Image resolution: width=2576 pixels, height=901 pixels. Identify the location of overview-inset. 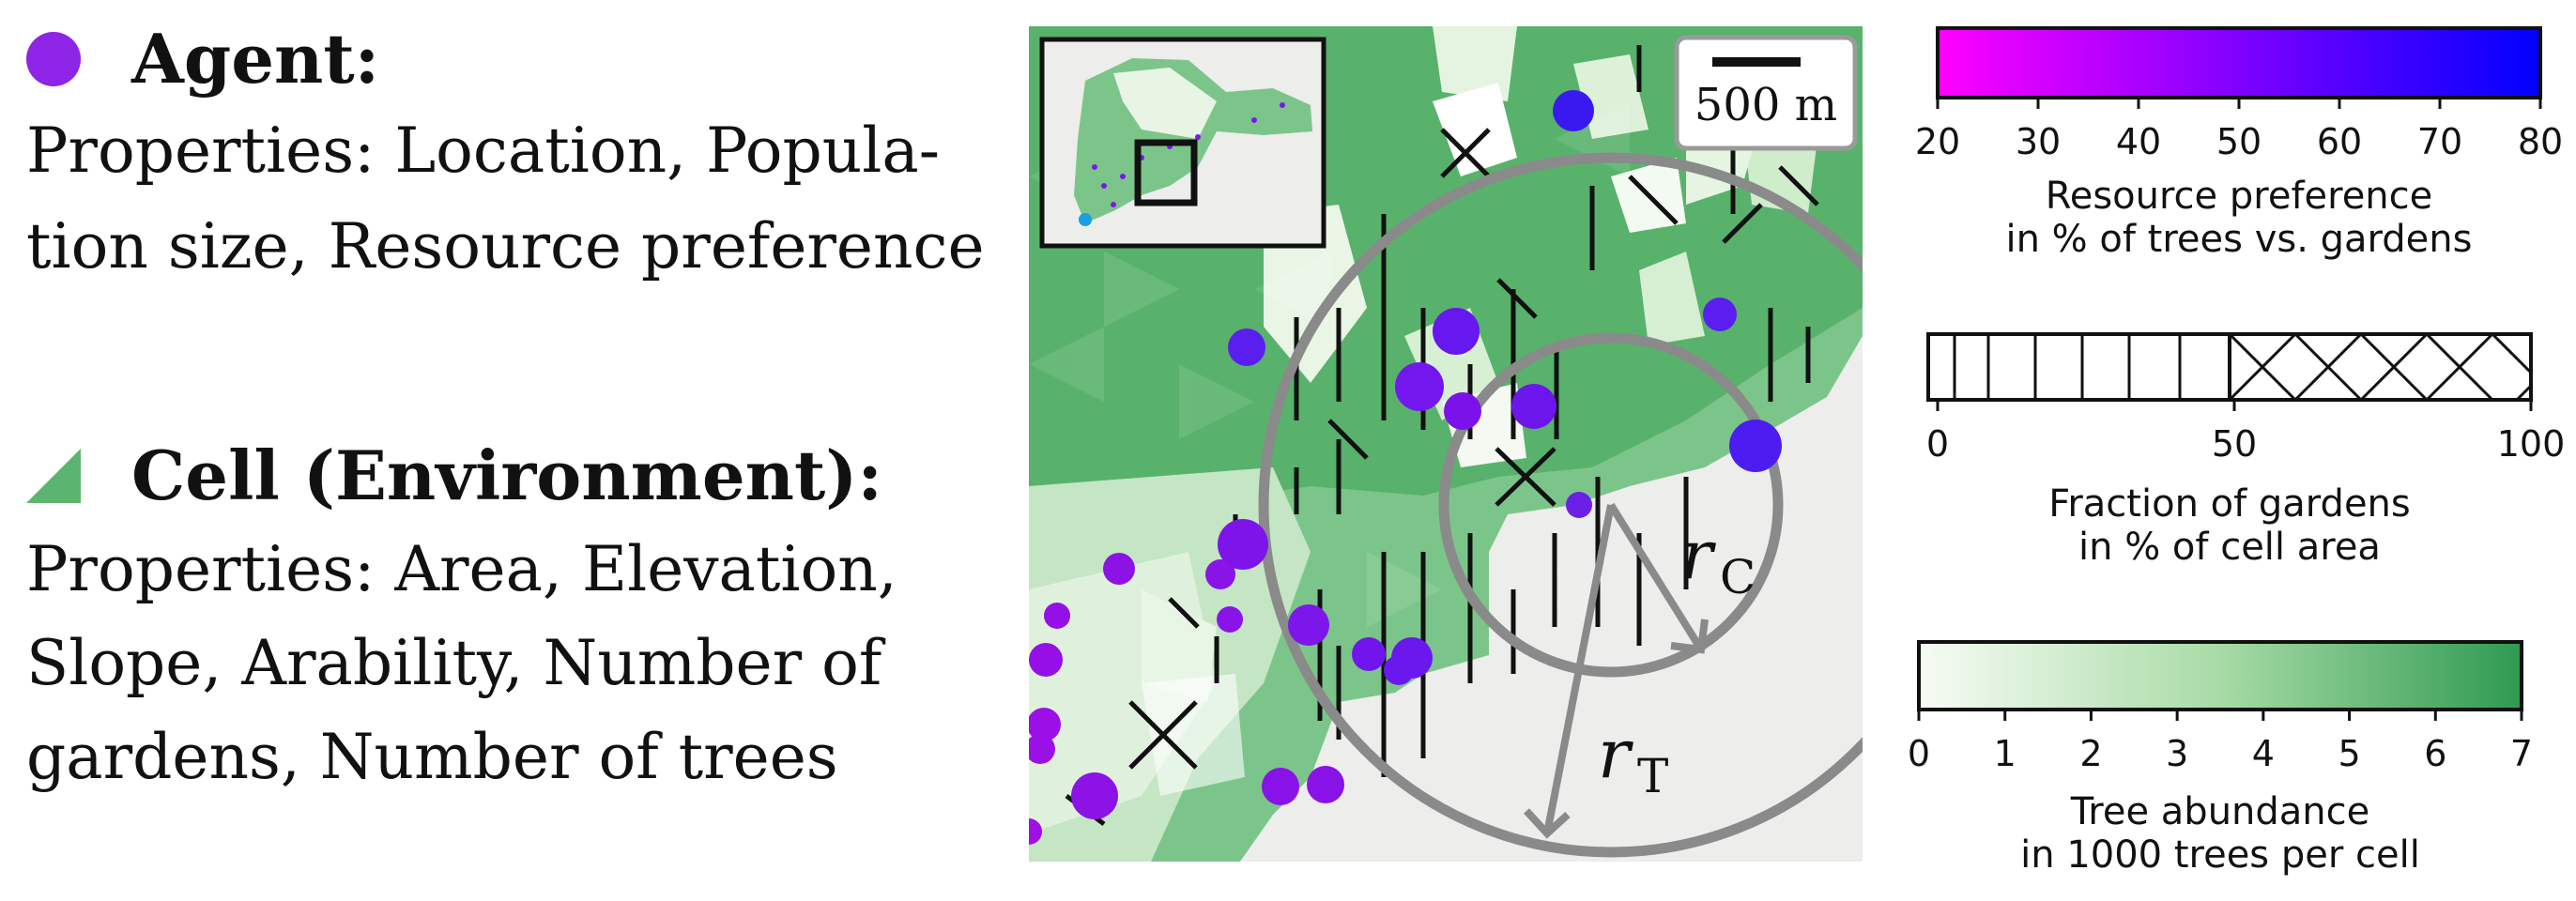
(1183, 143).